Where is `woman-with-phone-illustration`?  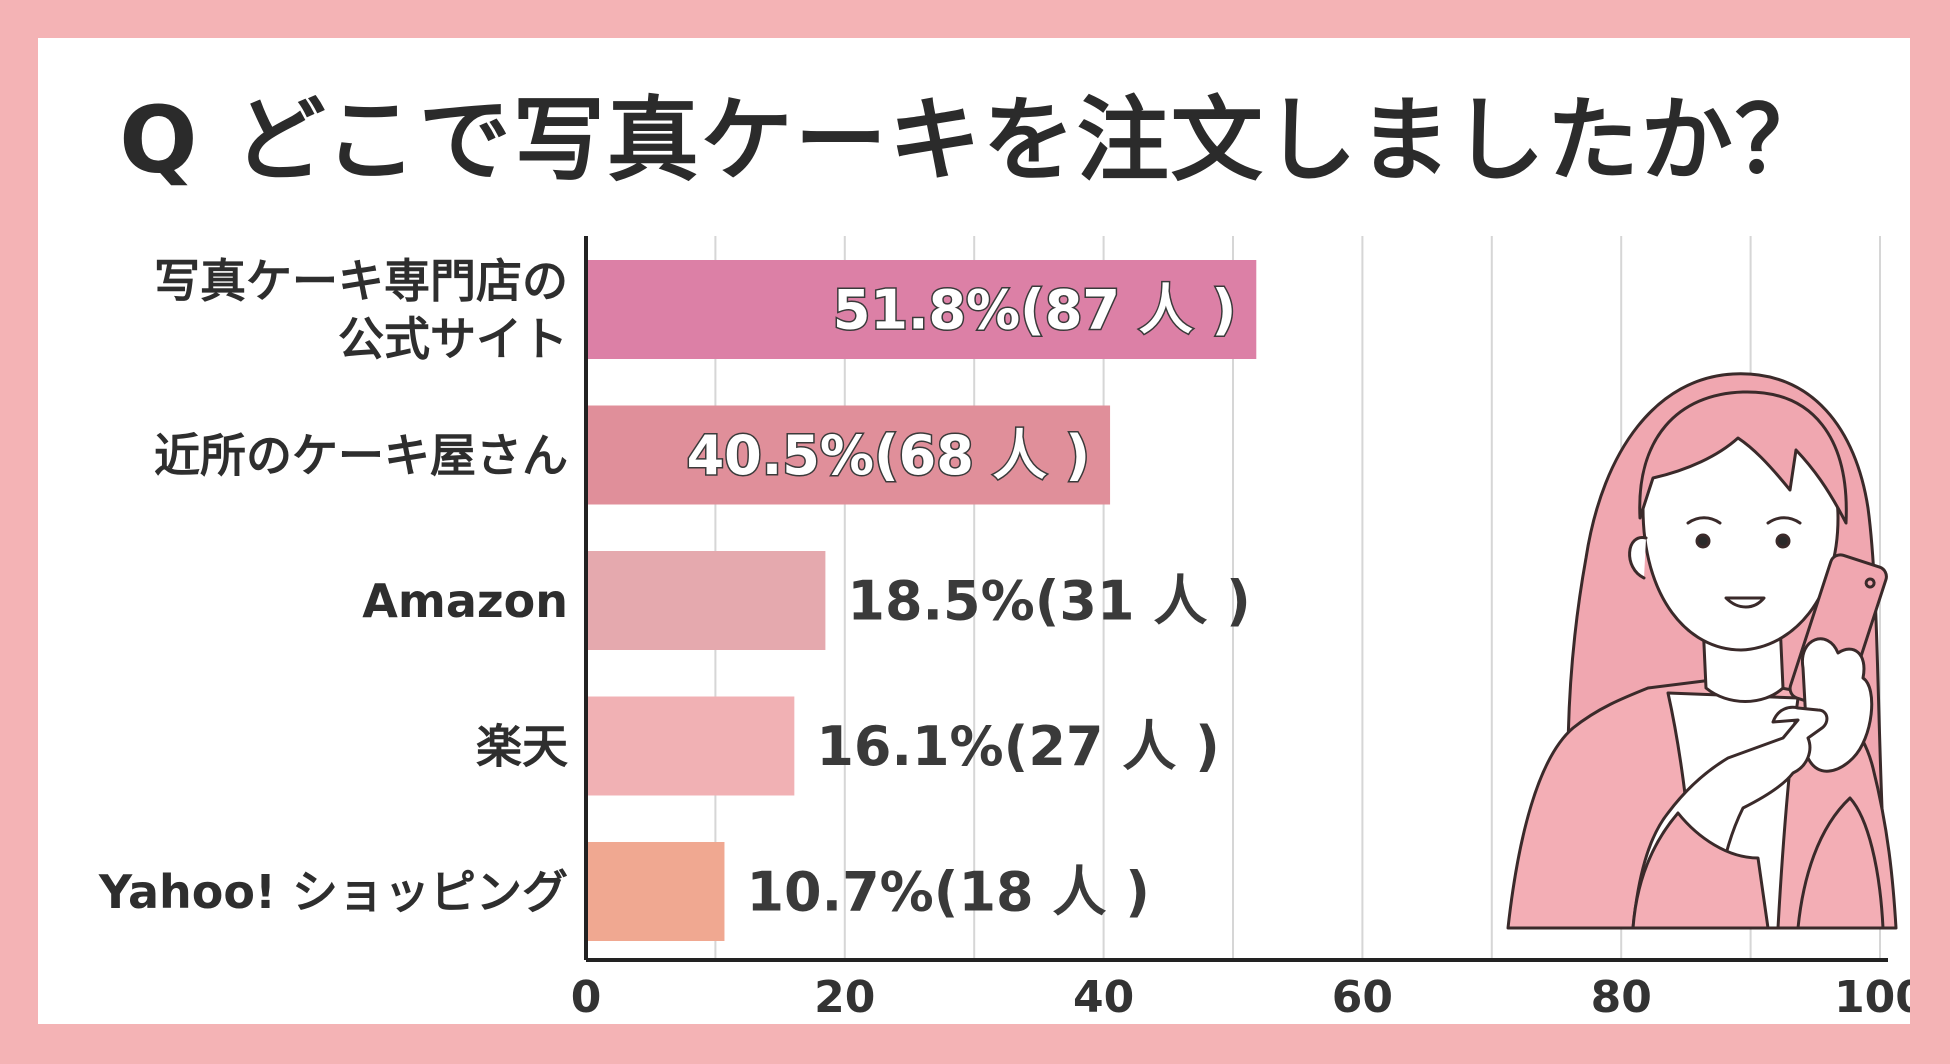
woman-with-phone-illustration is located at coordinates (1702, 651).